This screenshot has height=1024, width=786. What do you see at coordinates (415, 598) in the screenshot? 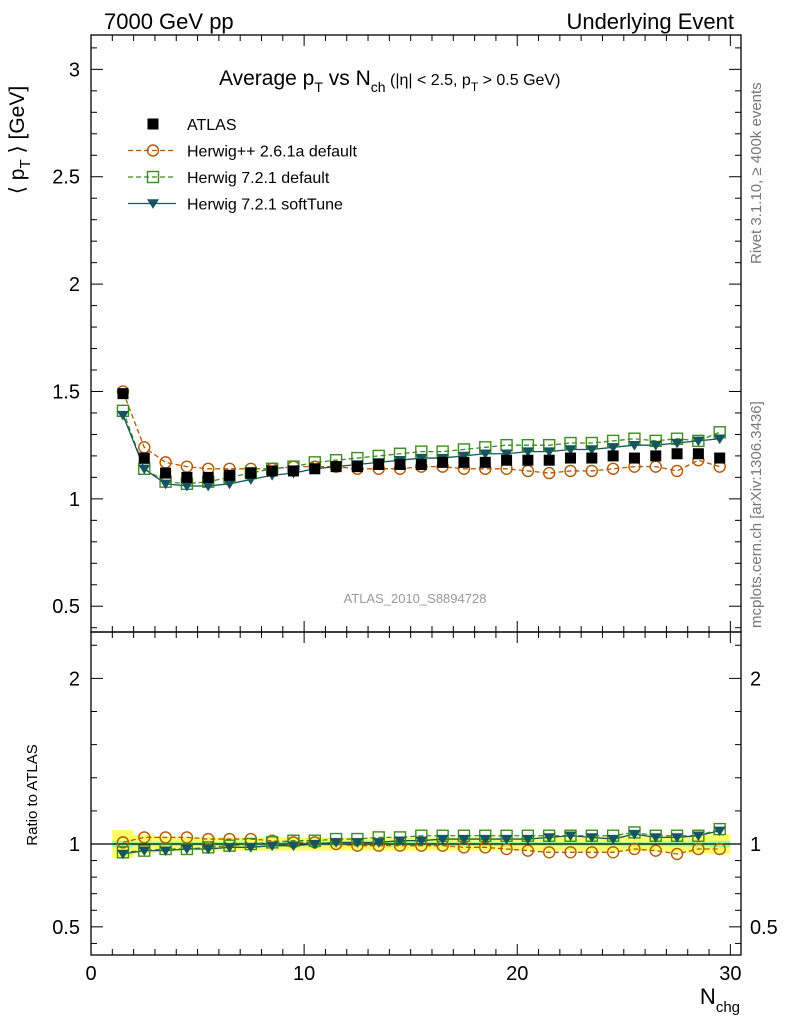
I see `analysis-watermark: ATLAS_2010_S8894728` at bounding box center [415, 598].